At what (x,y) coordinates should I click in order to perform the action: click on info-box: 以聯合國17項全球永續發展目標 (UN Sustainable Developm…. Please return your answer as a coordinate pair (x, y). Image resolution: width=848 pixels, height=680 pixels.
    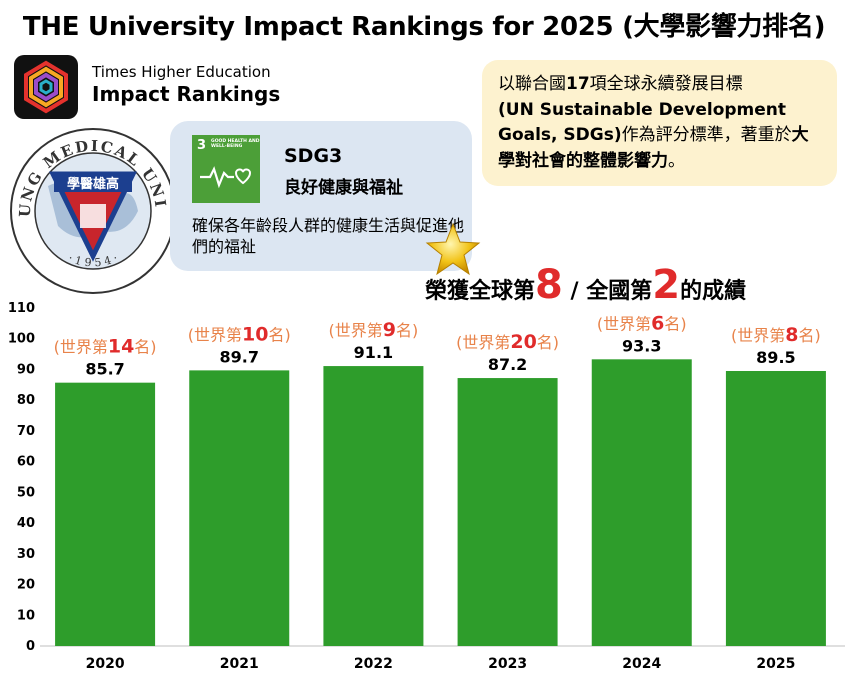
    Looking at the image, I should click on (659, 123).